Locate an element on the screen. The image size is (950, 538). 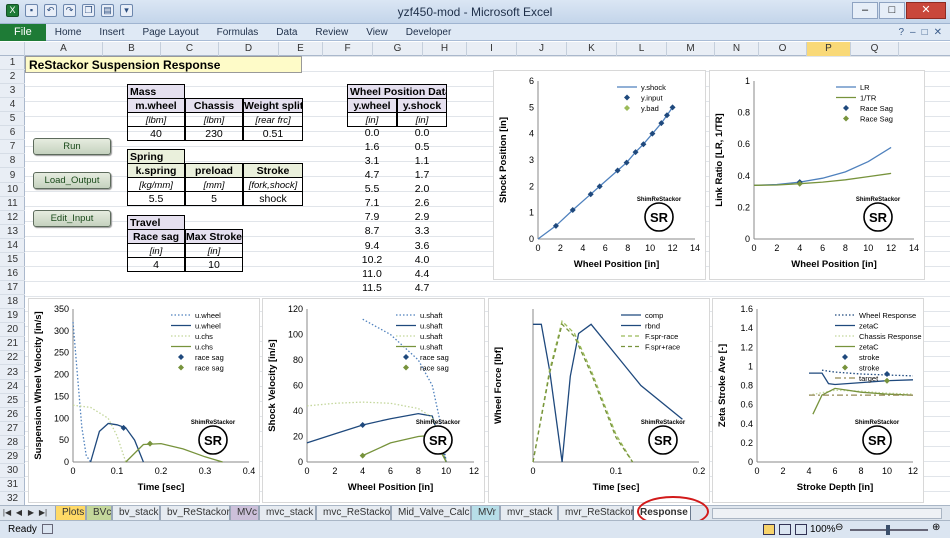
wheelpos-cell: 2.0 is located at coordinates (422, 189).